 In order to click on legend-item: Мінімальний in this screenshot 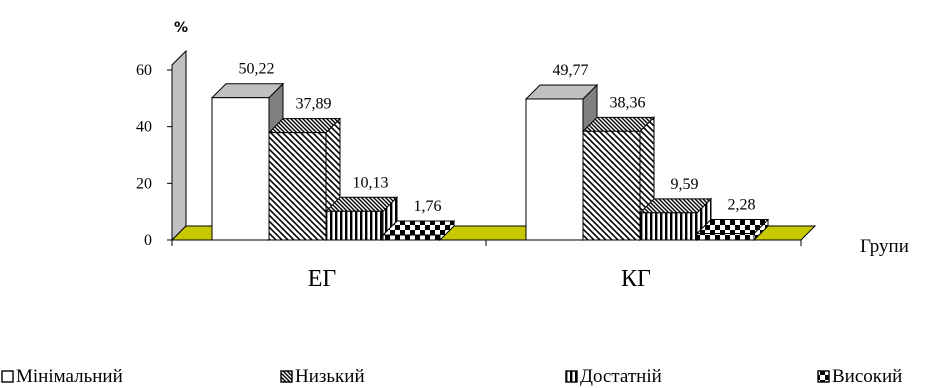, I will do `click(62, 376)`.